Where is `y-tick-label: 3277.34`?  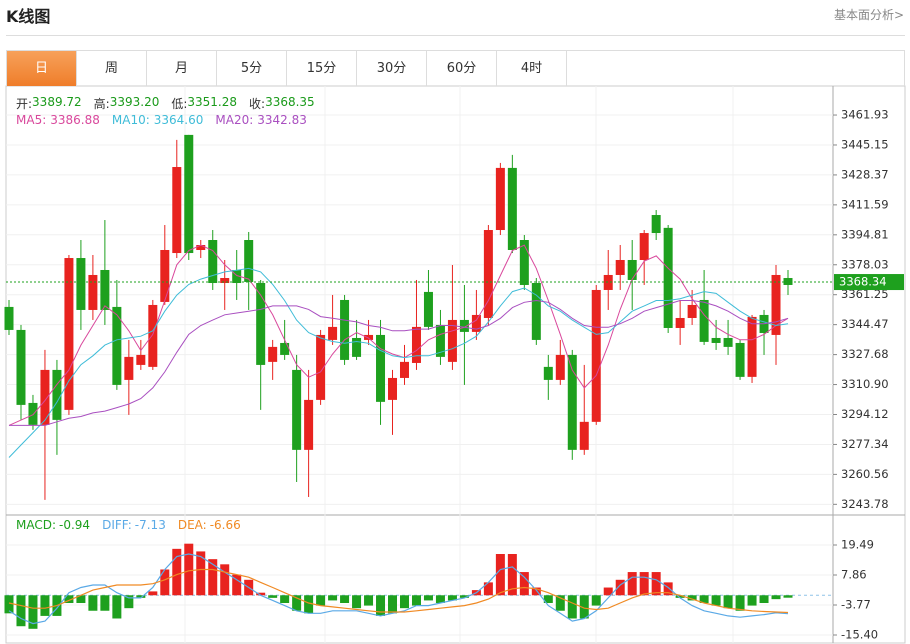 y-tick-label: 3277.34 is located at coordinates (865, 444).